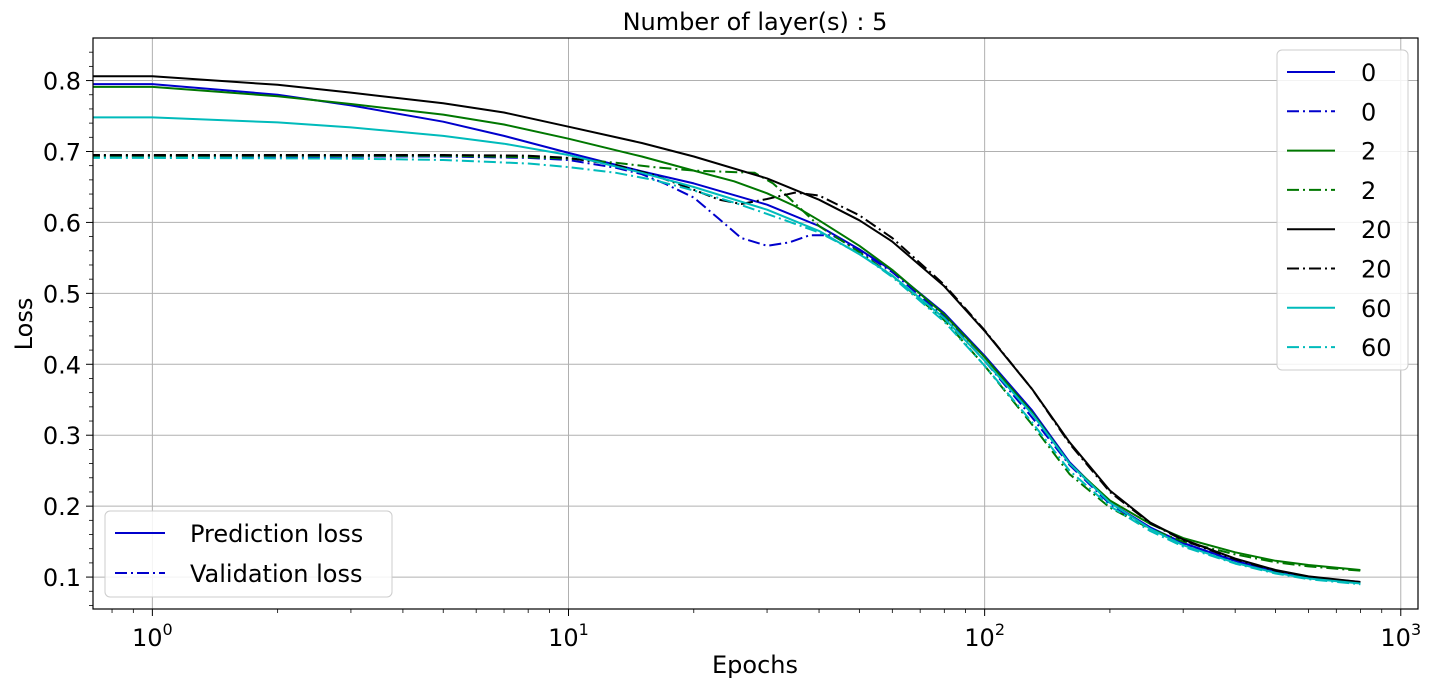  Describe the element at coordinates (62, 152) in the screenshot. I see `y-tick-label: 0.7` at that location.